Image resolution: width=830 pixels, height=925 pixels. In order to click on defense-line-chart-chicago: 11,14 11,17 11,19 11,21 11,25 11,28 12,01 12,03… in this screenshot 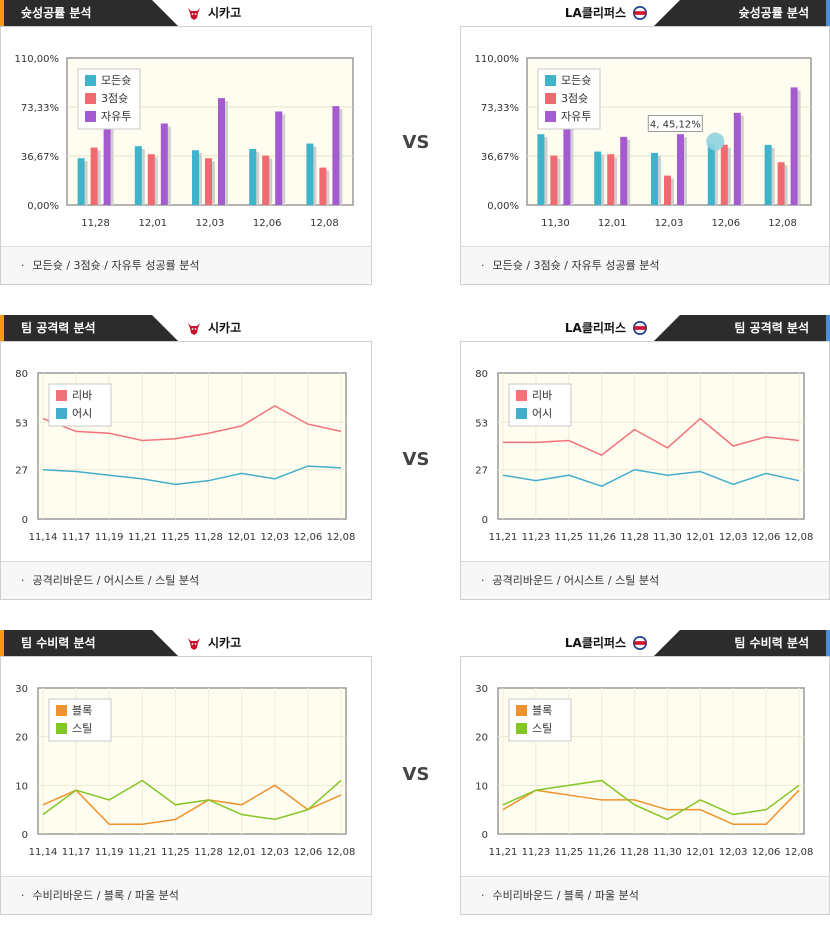, I will do `click(185, 771)`.